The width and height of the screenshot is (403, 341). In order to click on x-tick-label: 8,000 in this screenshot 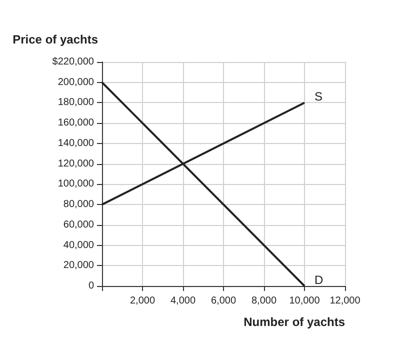, I will do `click(264, 301)`.